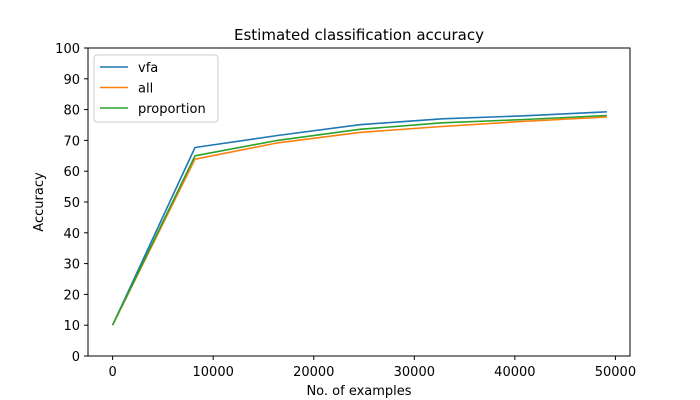  What do you see at coordinates (514, 372) in the screenshot?
I see `x-tick-label: 40000` at bounding box center [514, 372].